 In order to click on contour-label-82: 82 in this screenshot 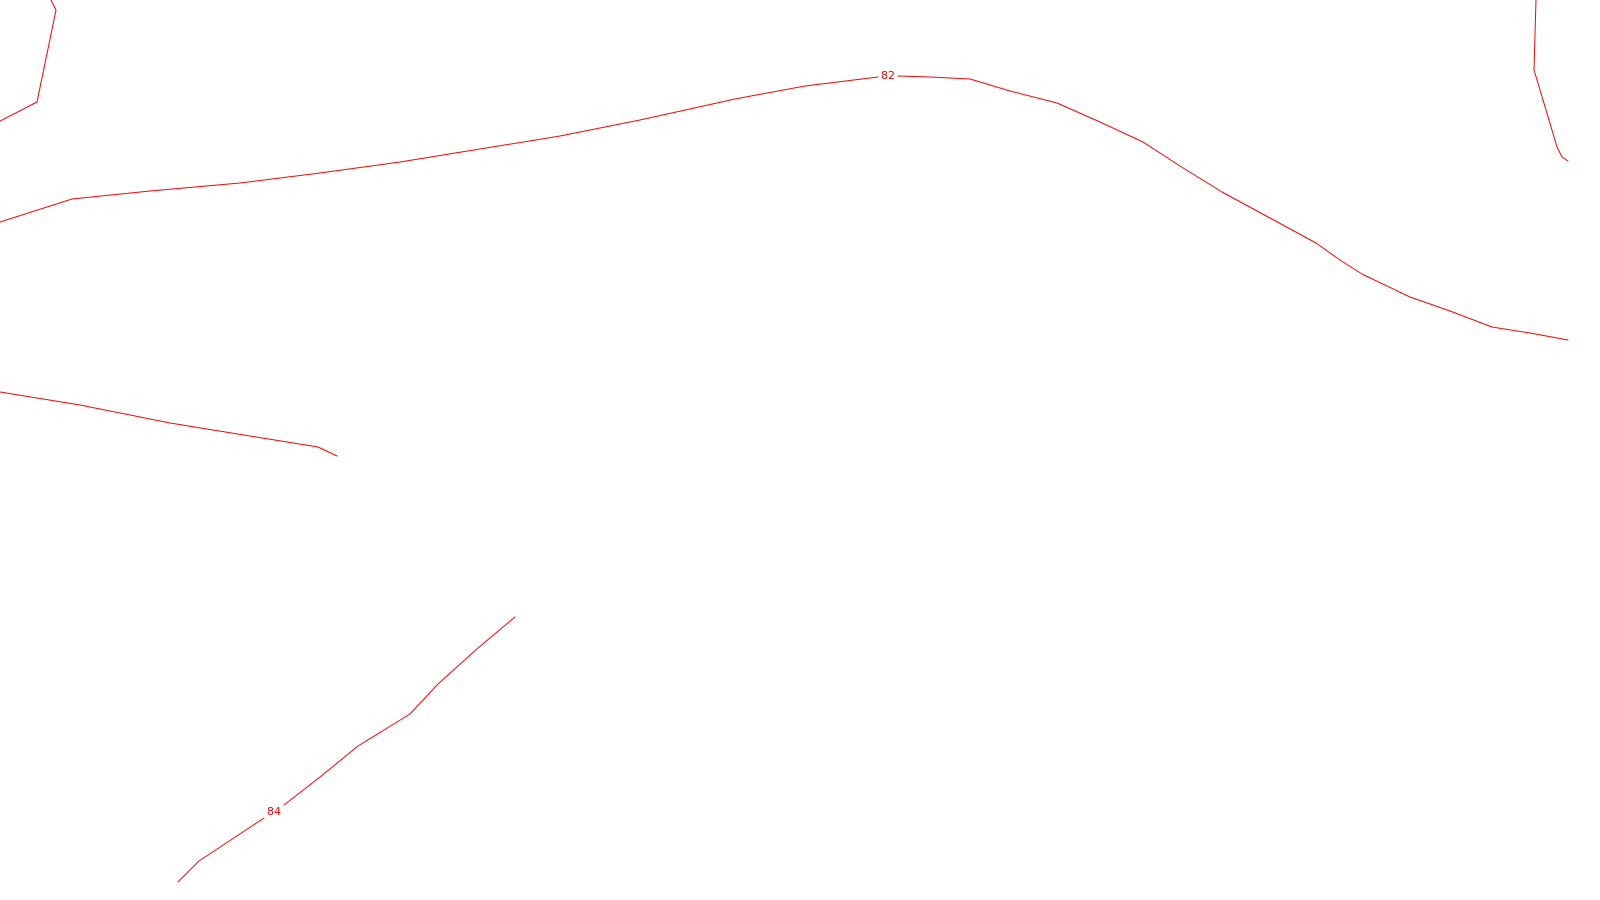, I will do `click(888, 75)`.